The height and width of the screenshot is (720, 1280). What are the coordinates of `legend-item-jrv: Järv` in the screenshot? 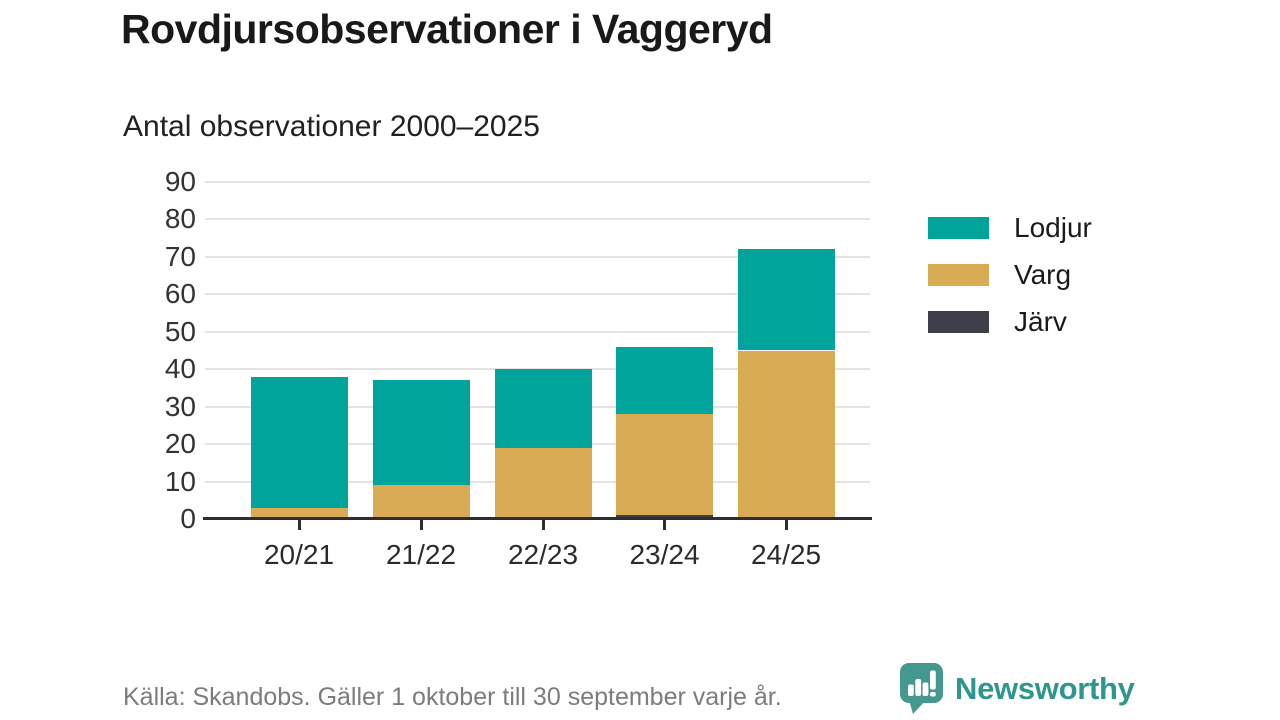 It's located at (1010, 321).